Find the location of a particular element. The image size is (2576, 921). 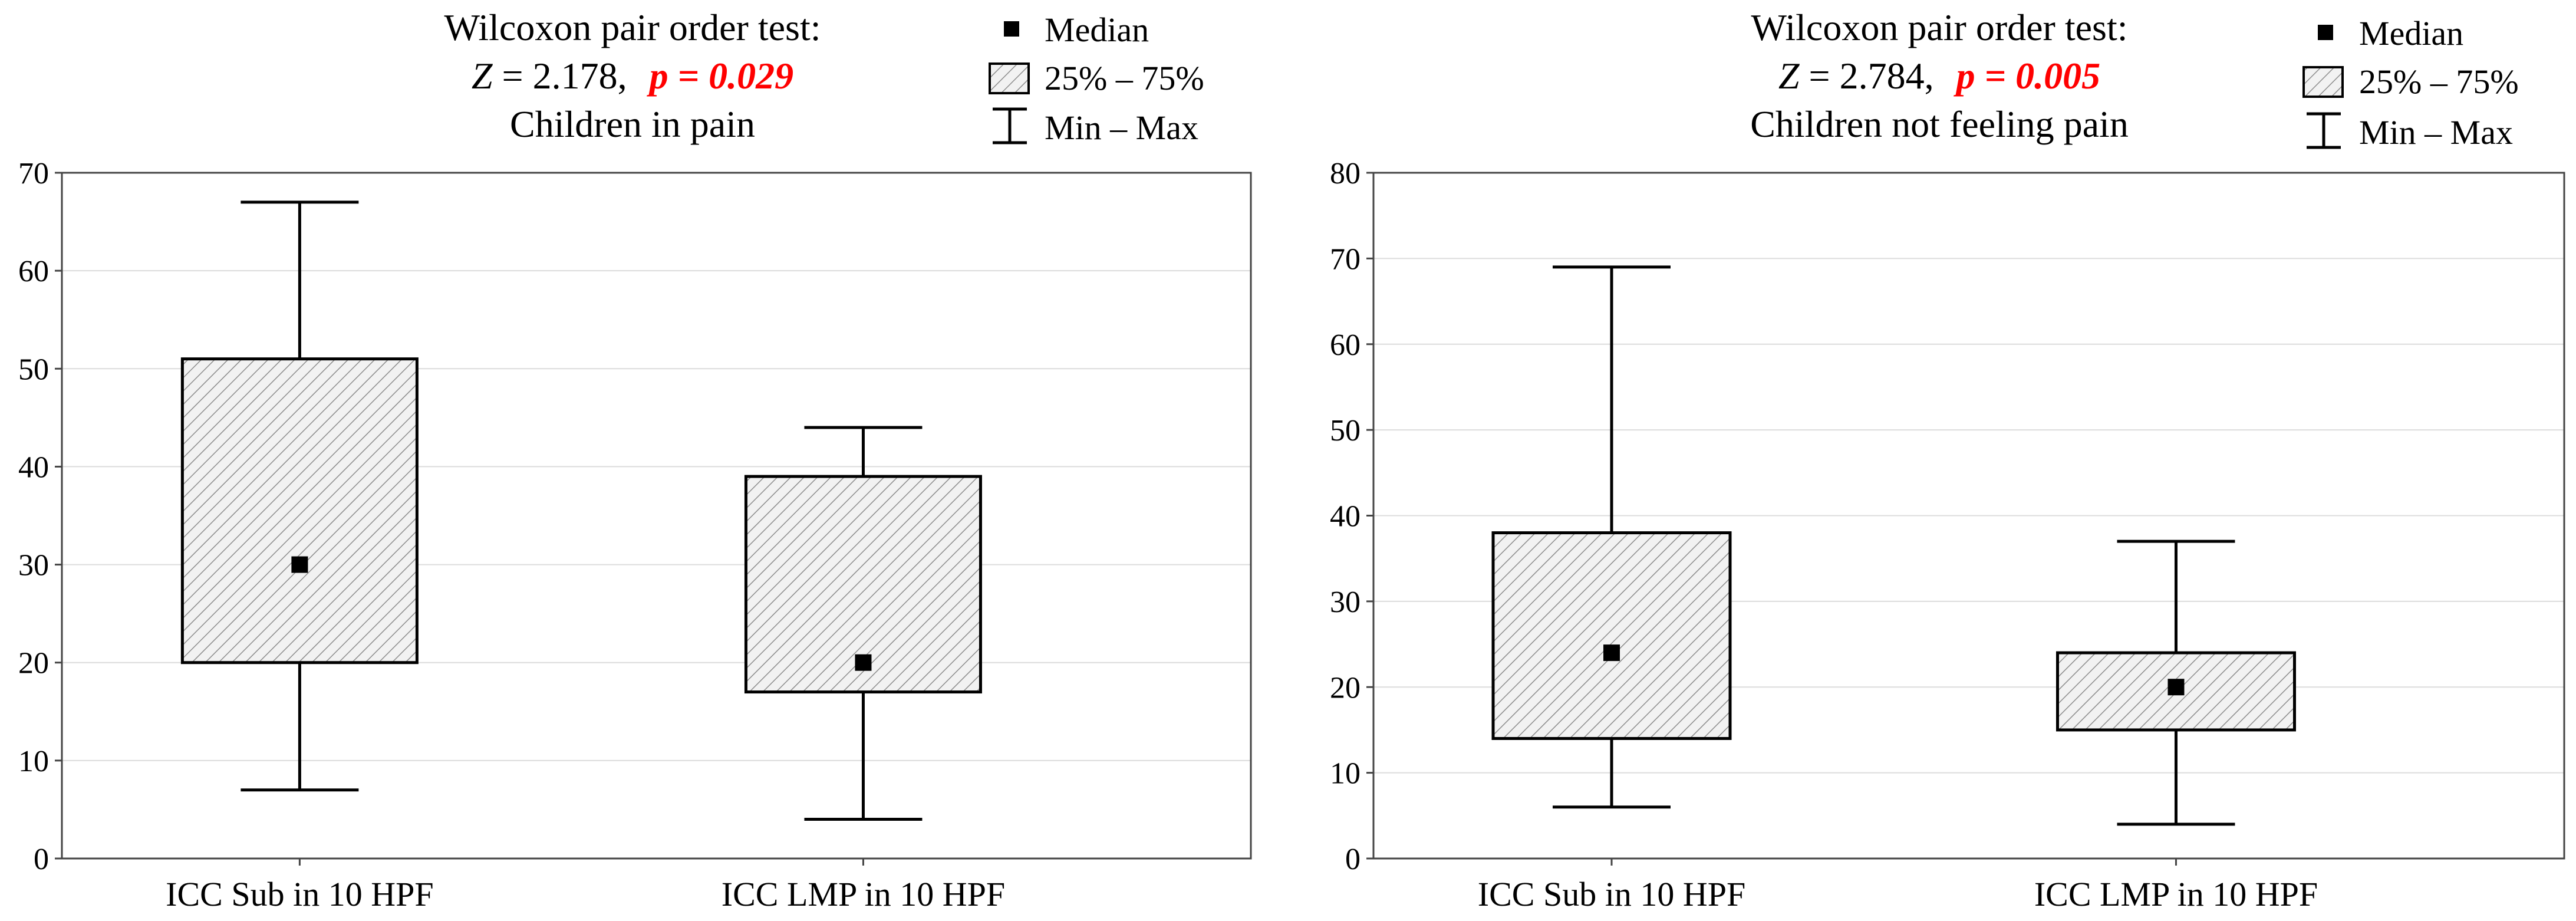

p-value-right: p = 0.005 is located at coordinates (2027, 76).